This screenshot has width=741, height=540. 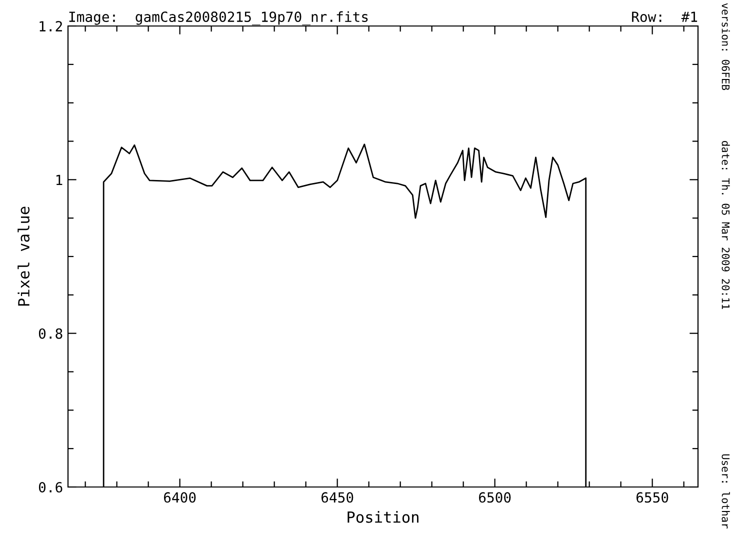 What do you see at coordinates (652, 497) in the screenshot?
I see `x-tick-label: 6550` at bounding box center [652, 497].